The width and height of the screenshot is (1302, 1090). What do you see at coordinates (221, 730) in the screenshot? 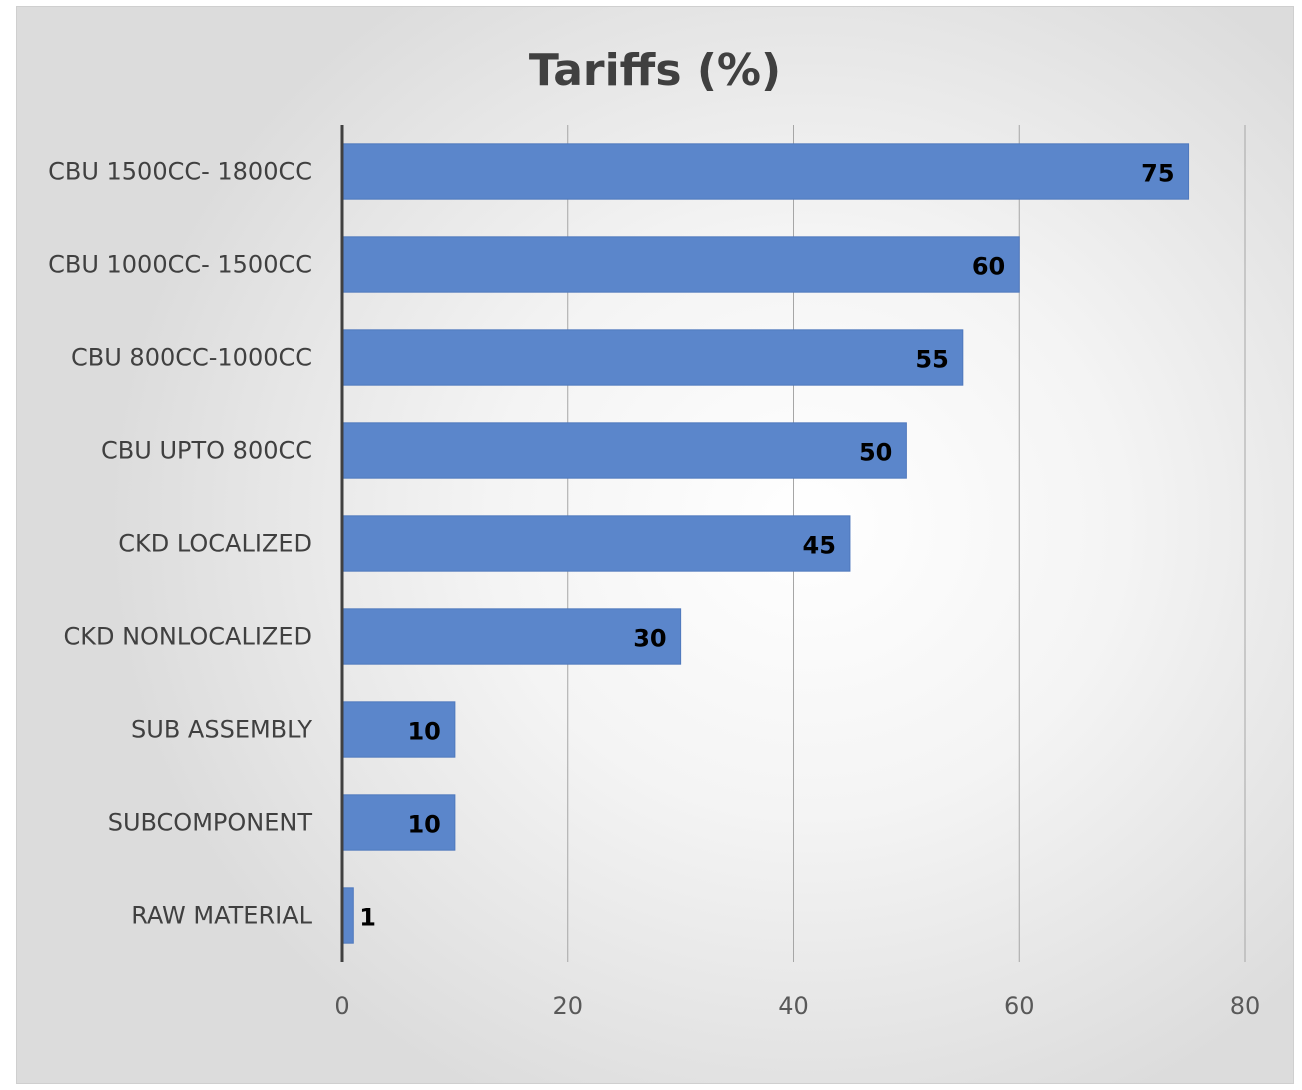
I see `category-label: SUB ASSEMBLY` at bounding box center [221, 730].